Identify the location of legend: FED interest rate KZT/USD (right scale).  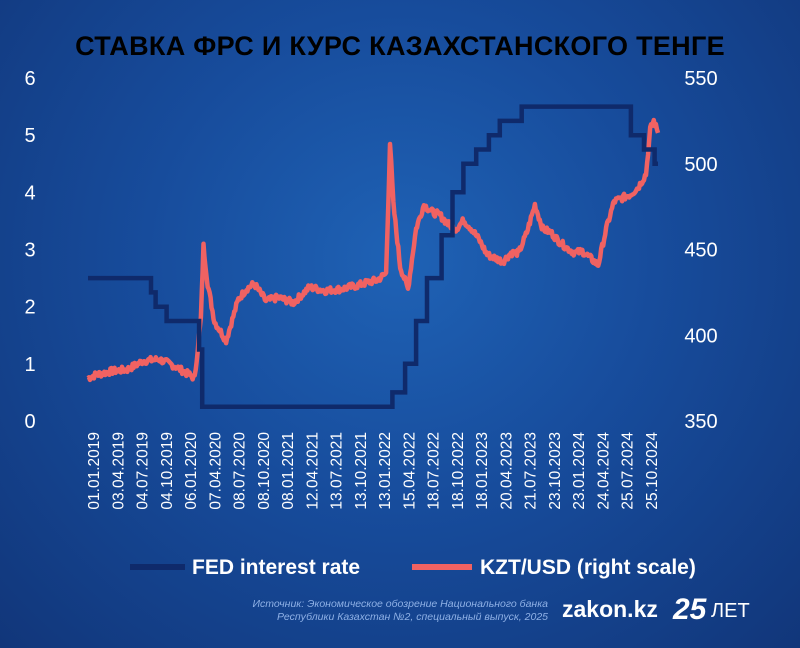
(413, 567).